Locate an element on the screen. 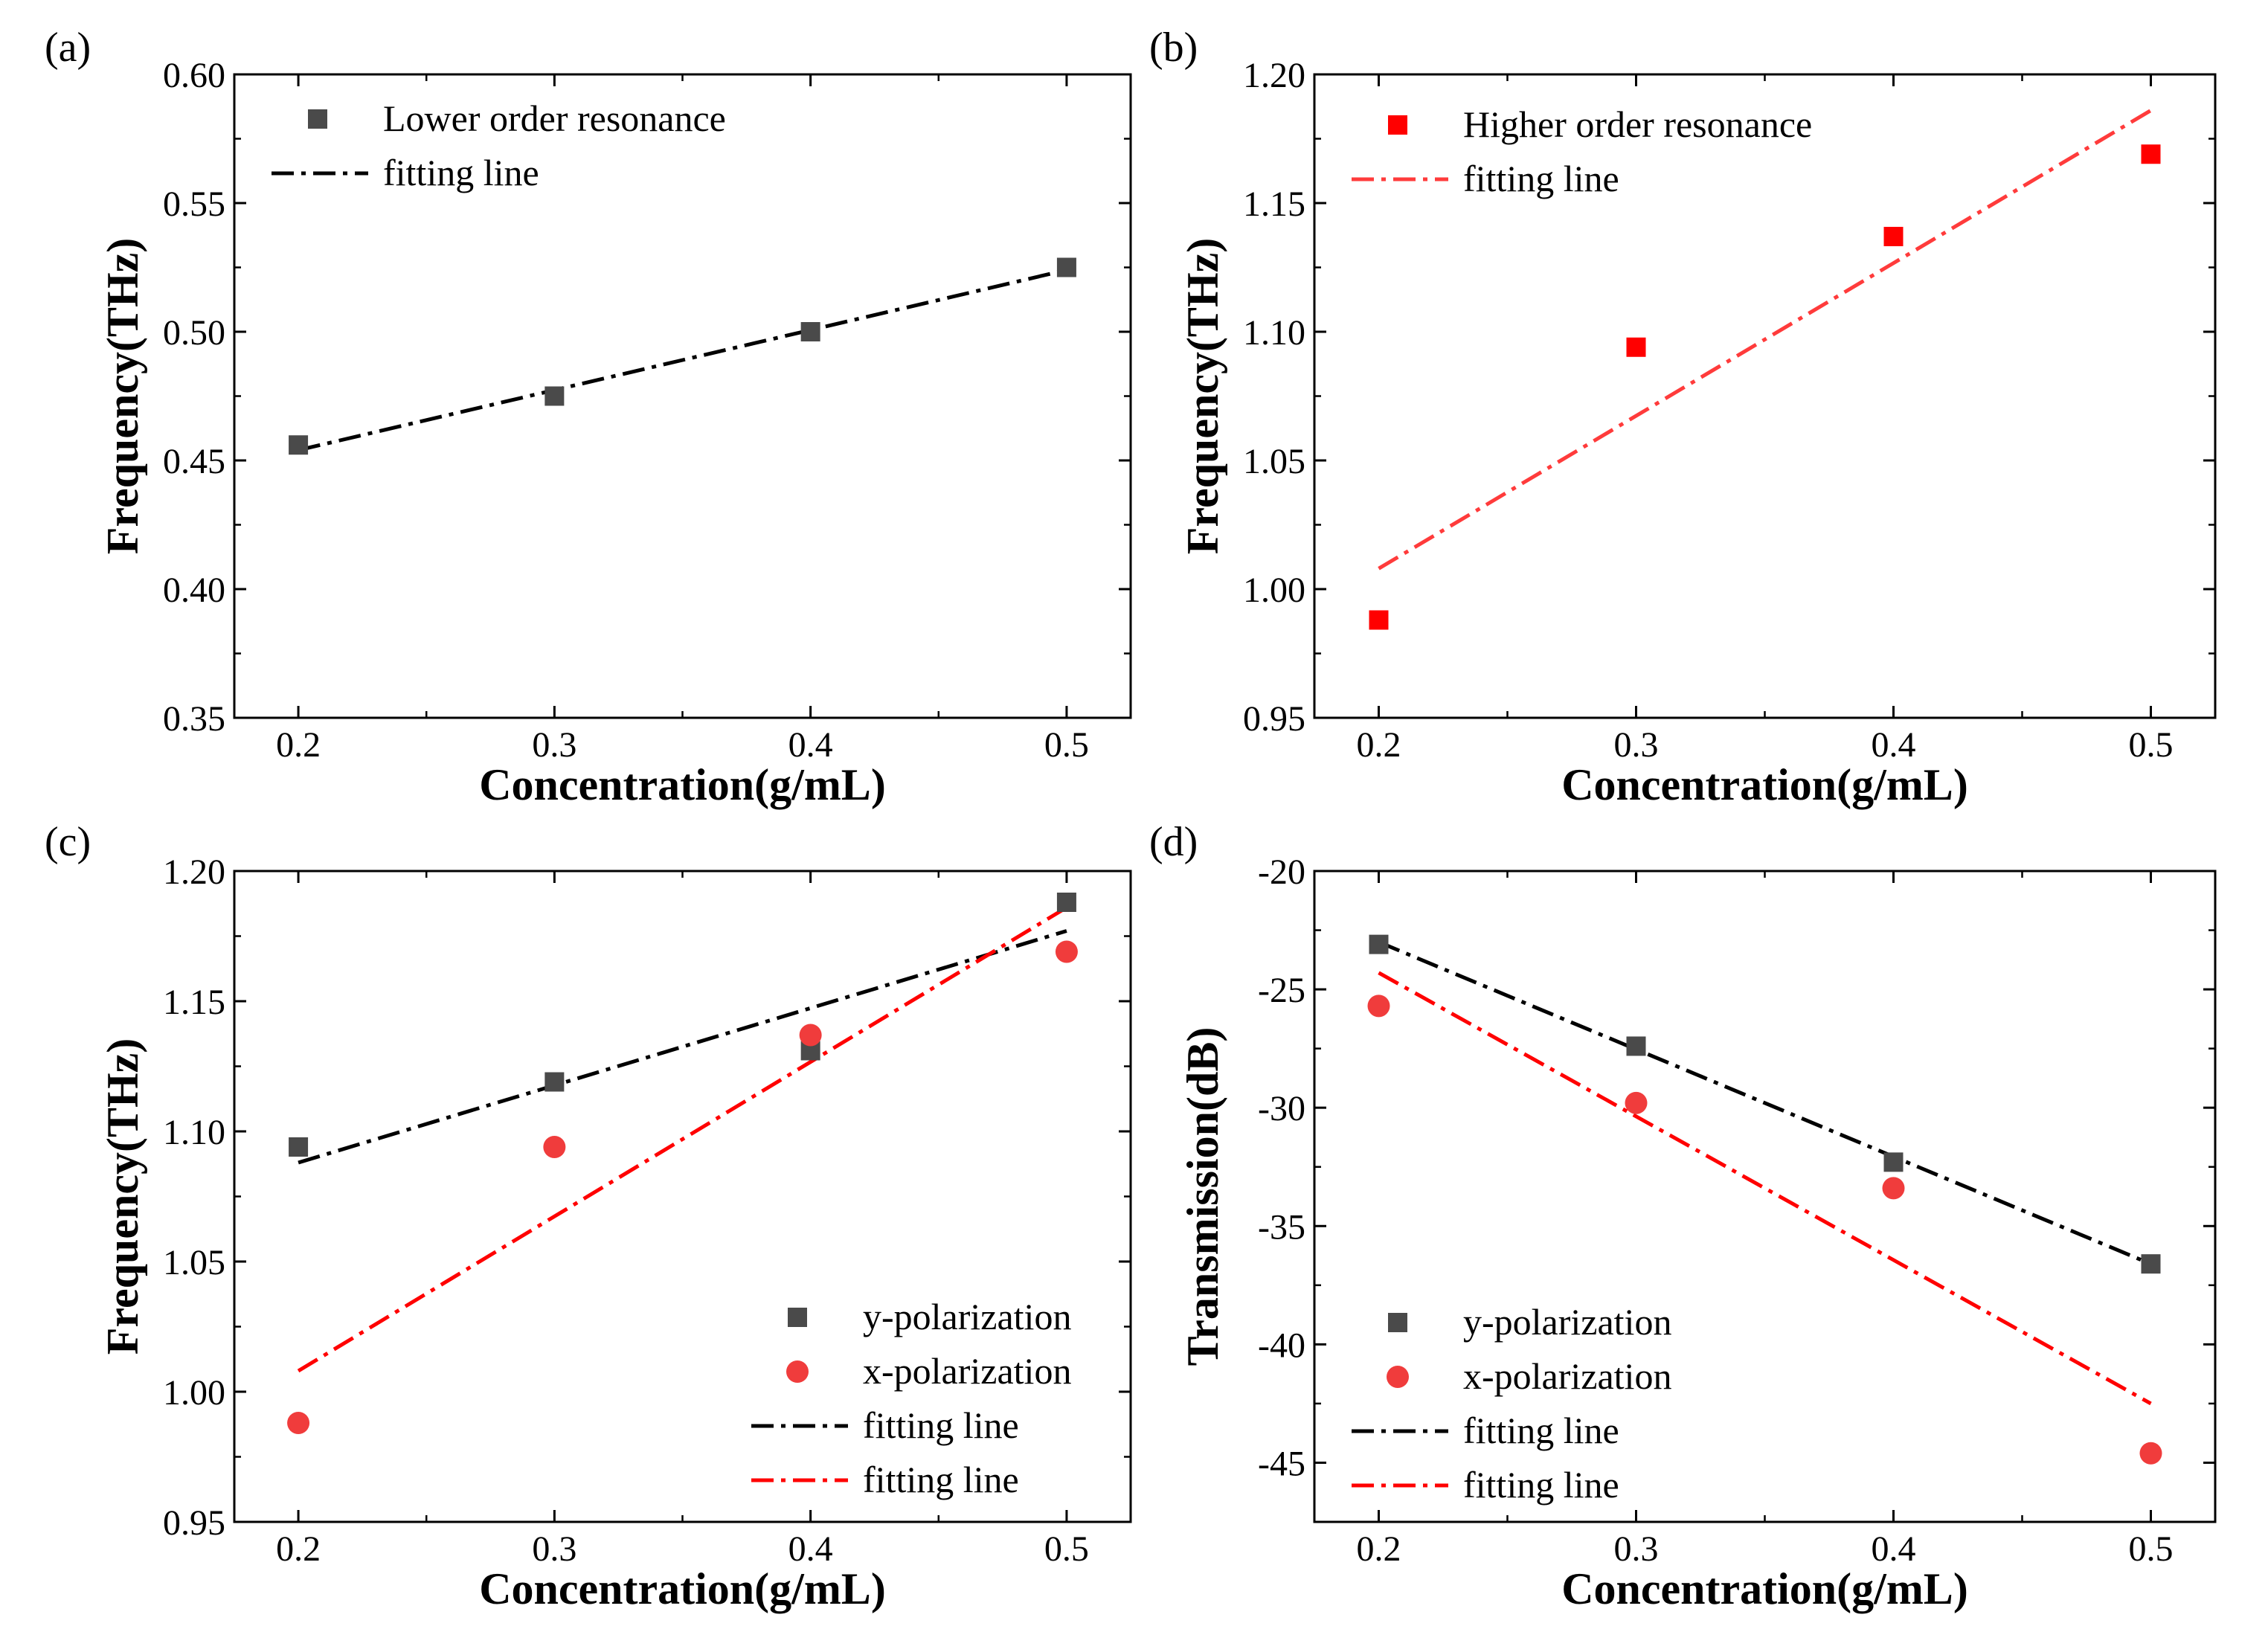 This screenshot has height=1629, width=2268. y-tick-label: 0.35 is located at coordinates (194, 719).